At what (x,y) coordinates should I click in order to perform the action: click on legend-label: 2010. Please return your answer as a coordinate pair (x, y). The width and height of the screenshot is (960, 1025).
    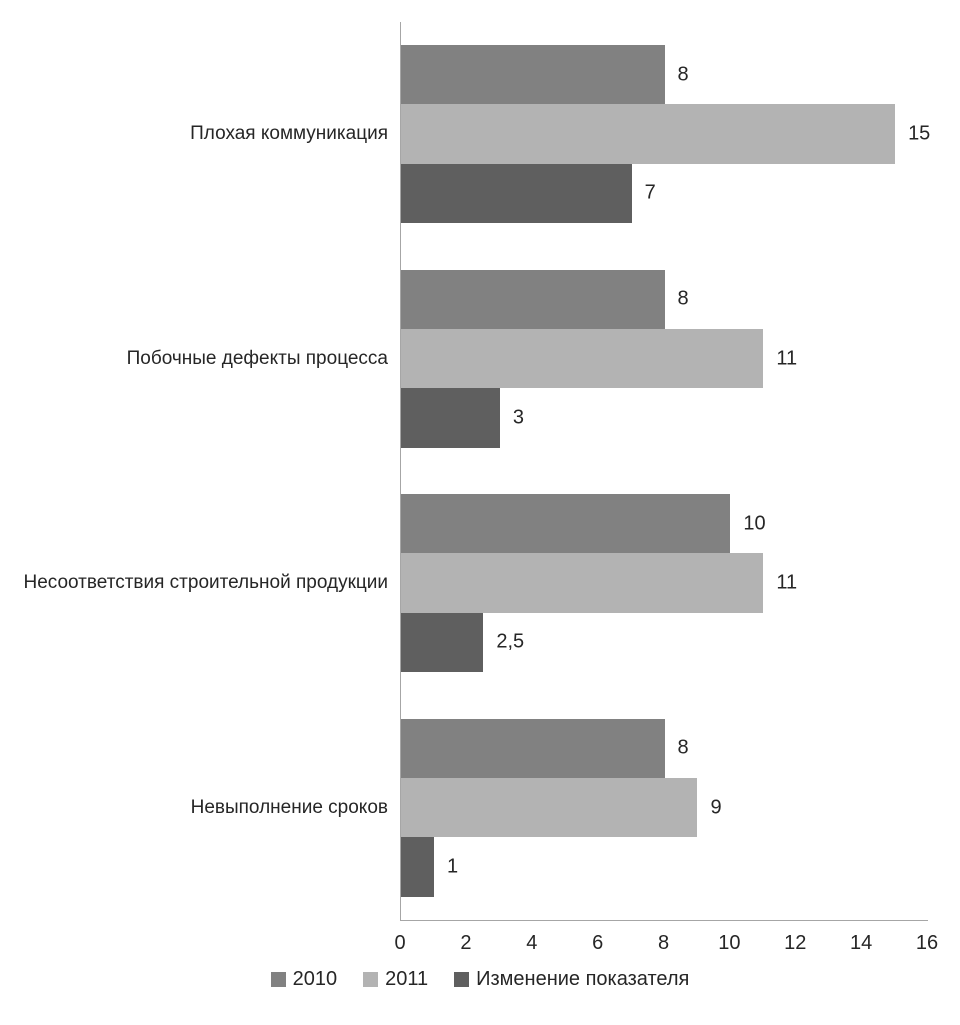
    Looking at the image, I should click on (315, 979).